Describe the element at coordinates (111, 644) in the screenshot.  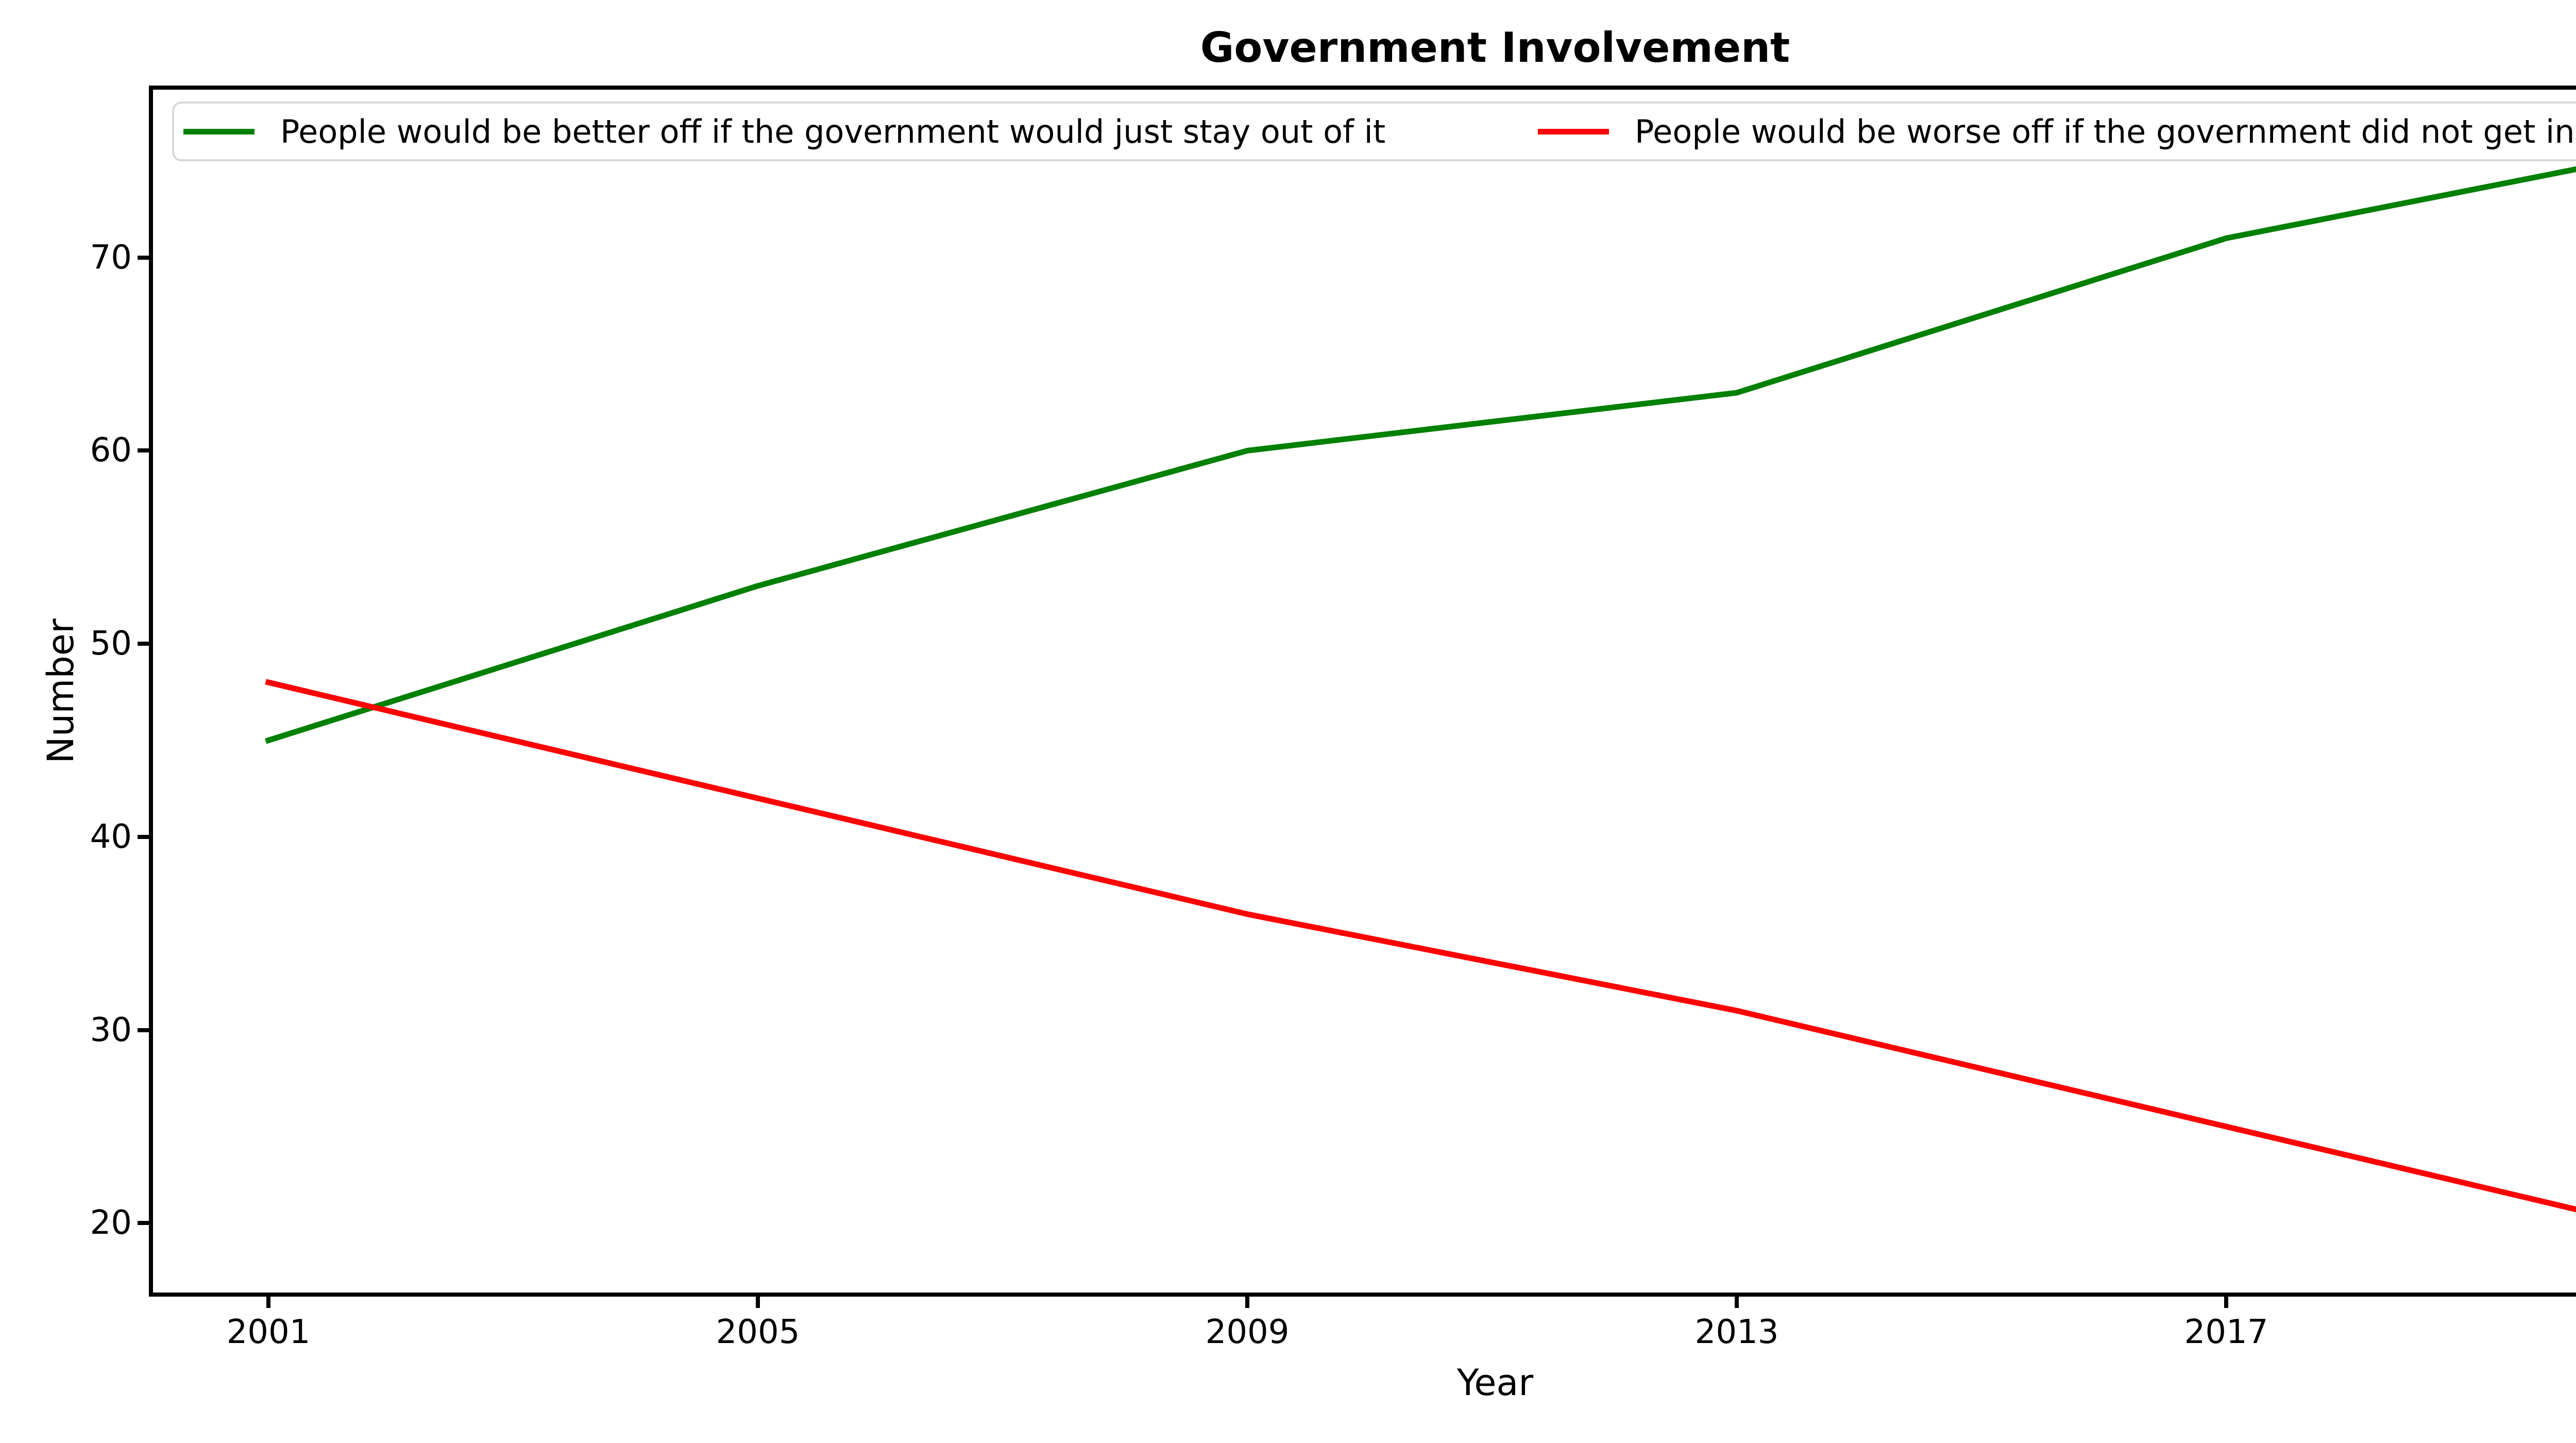
I see `y-tick-label: 50` at that location.